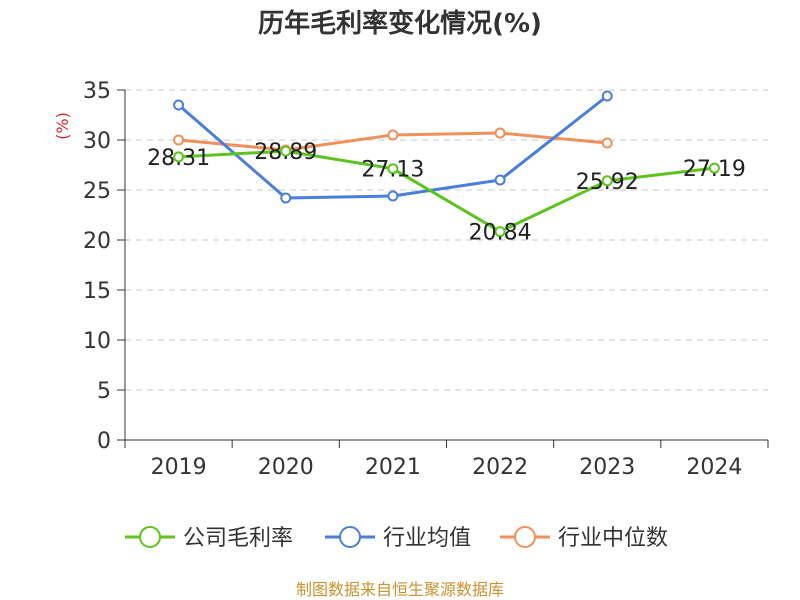 This screenshot has width=800, height=600. What do you see at coordinates (400, 23) in the screenshot?
I see `chart-title: 历年毛利率变化情况(%)` at bounding box center [400, 23].